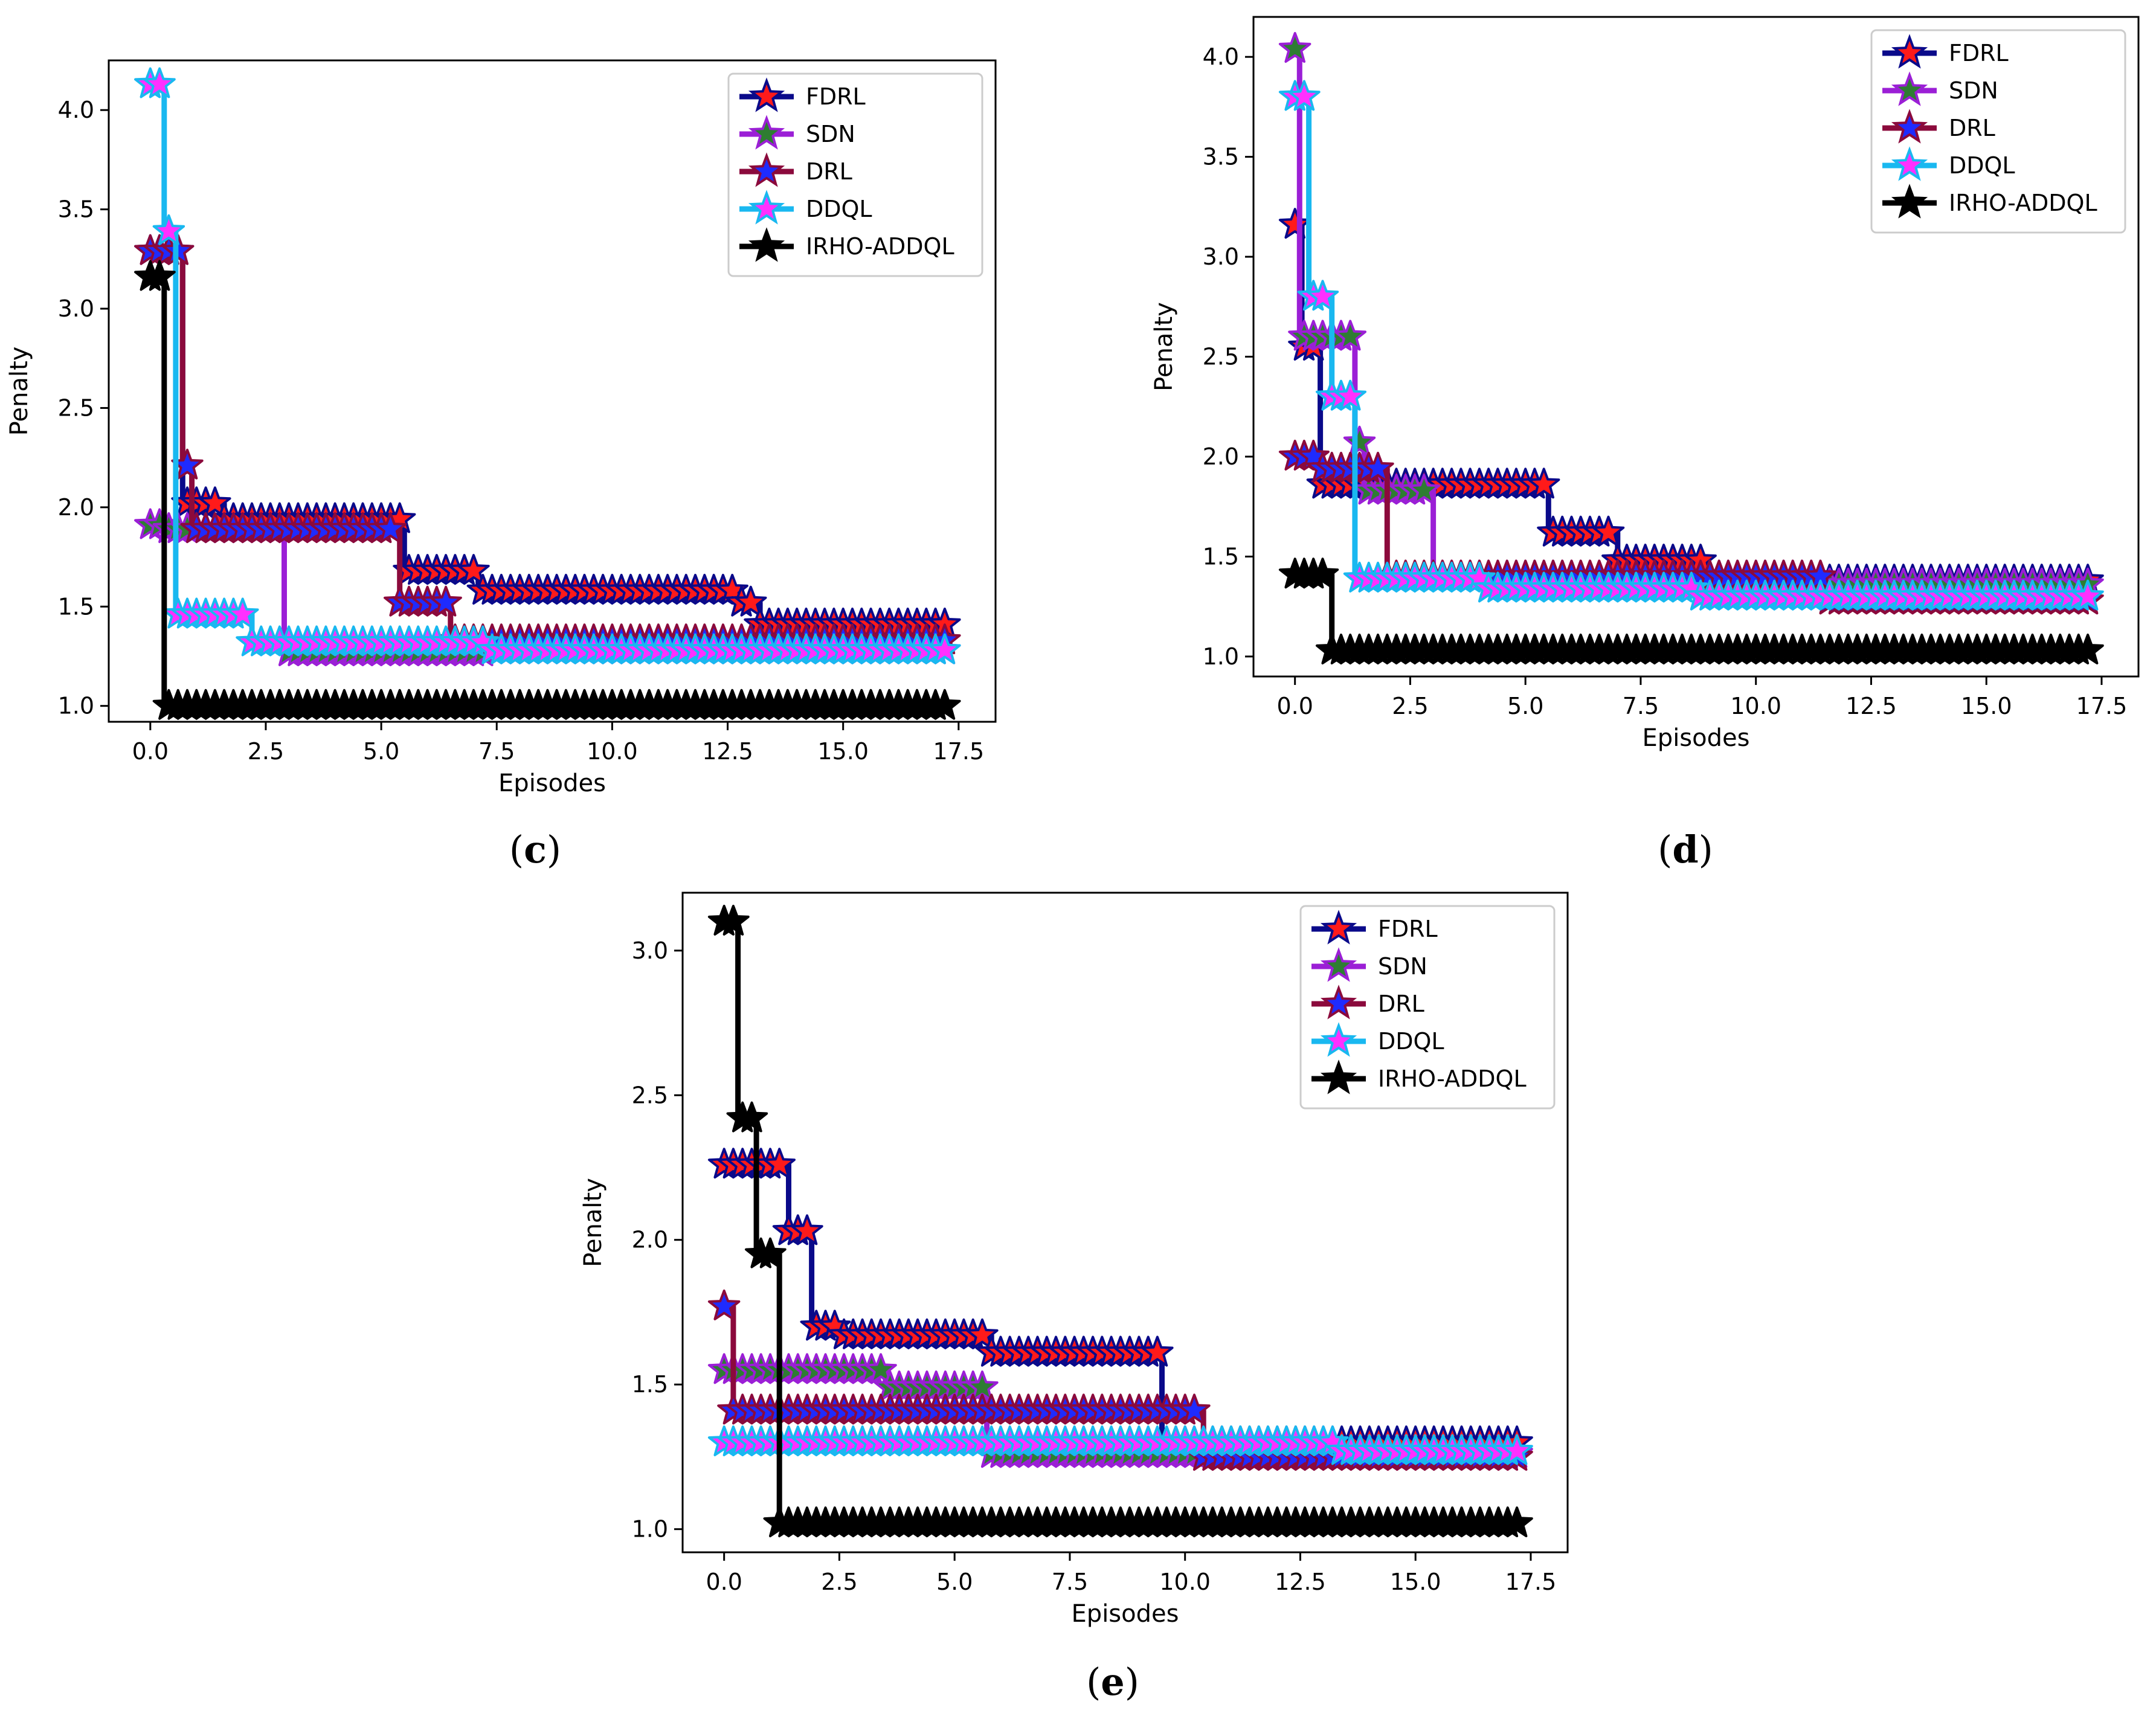 The width and height of the screenshot is (2156, 1719). What do you see at coordinates (1692, 402) in the screenshot?
I see `series-line-fdrl` at bounding box center [1692, 402].